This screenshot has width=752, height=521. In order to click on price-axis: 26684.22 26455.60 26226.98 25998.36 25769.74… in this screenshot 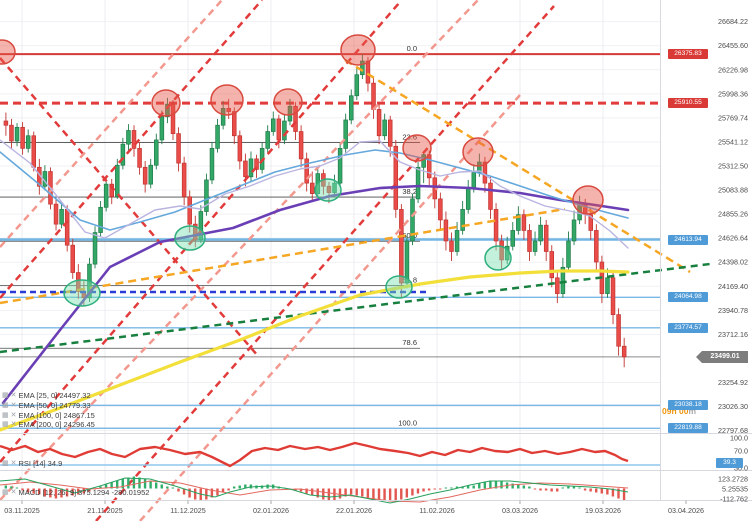, I will do `click(733, 260)`.